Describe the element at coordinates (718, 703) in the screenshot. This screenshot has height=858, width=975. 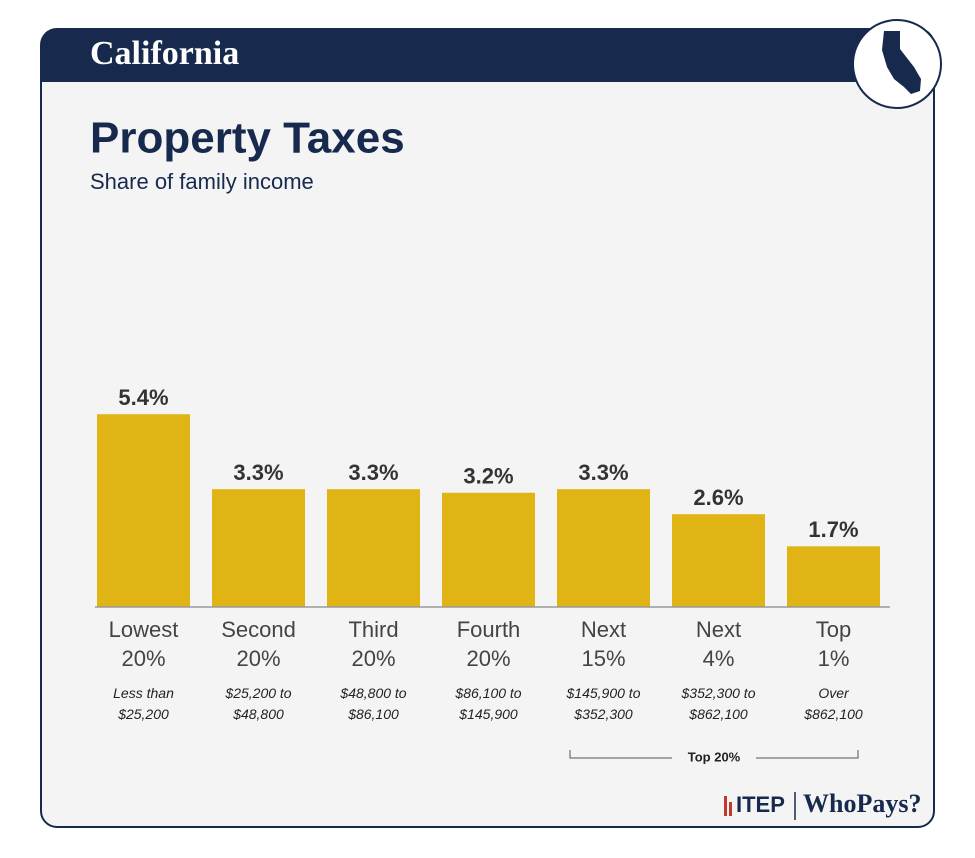
I see `income-range: $352,300 to $862,100` at that location.